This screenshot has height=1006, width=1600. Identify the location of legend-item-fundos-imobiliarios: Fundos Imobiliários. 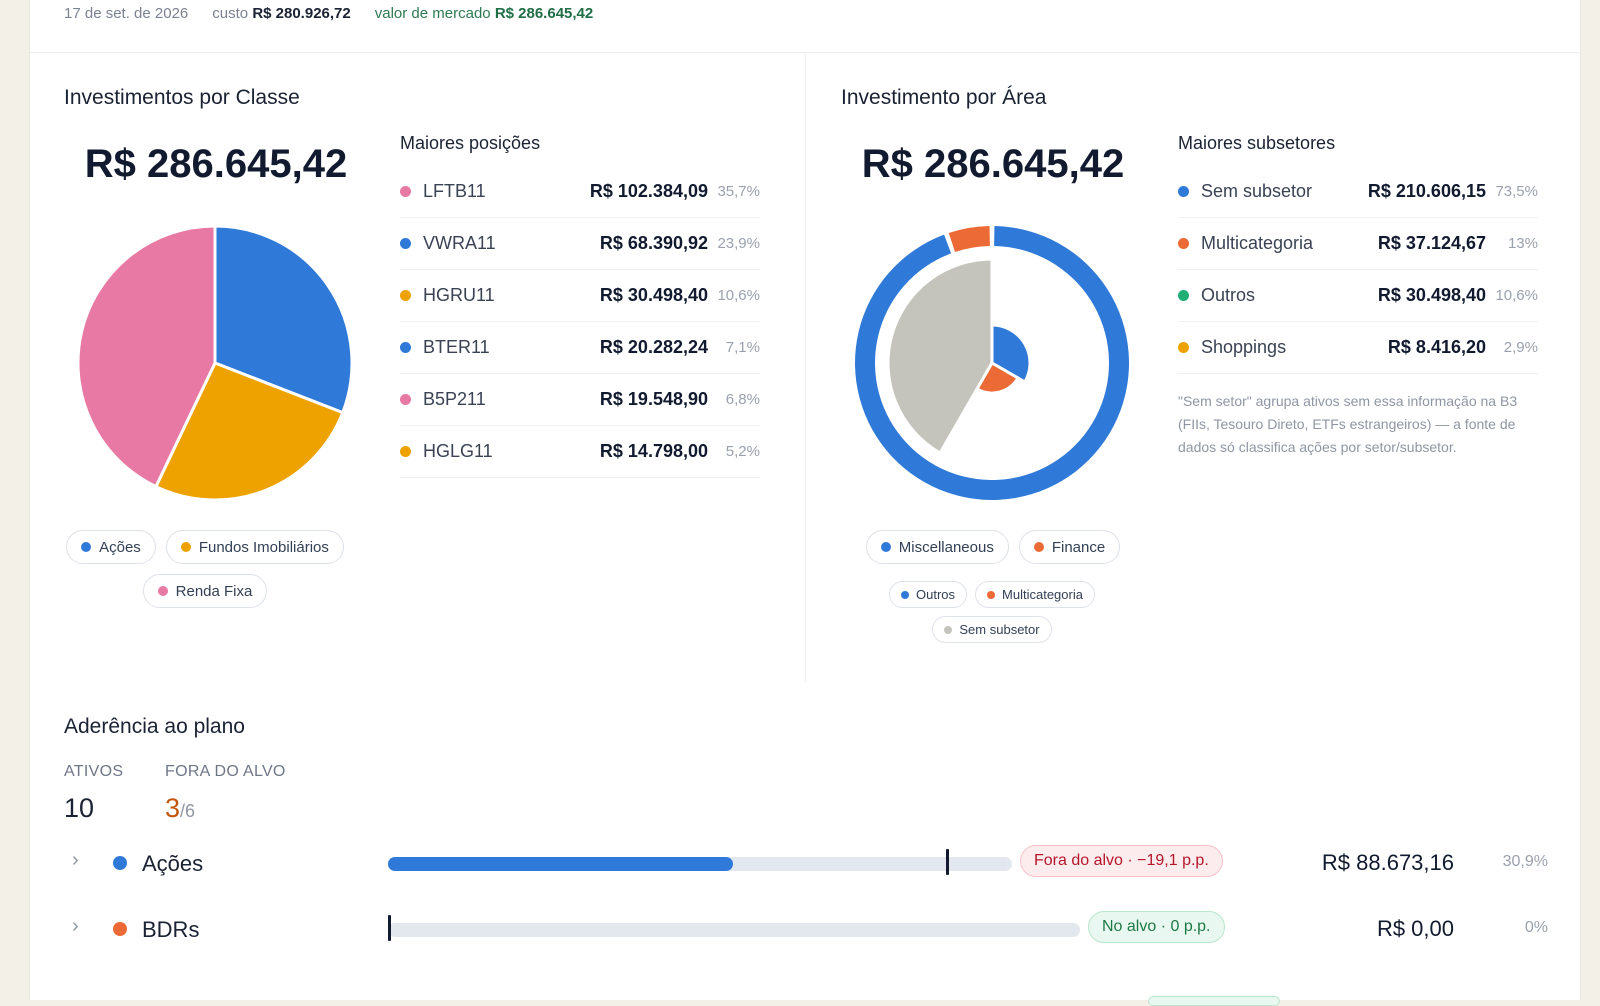
(254, 547).